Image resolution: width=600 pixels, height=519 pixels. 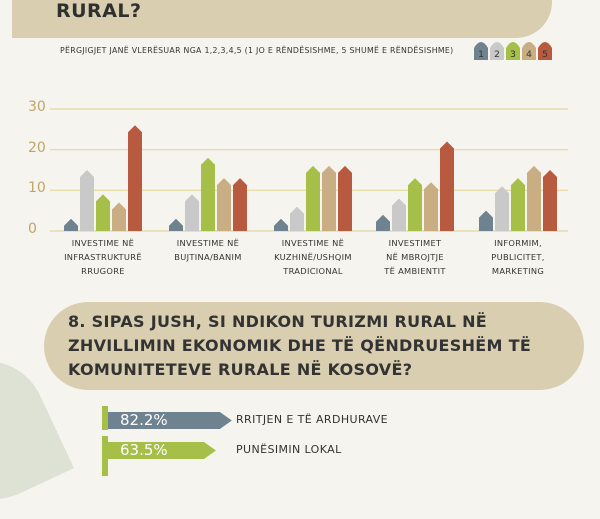 What do you see at coordinates (282, 19) in the screenshot?
I see `question-banner-top: RURAL?` at bounding box center [282, 19].